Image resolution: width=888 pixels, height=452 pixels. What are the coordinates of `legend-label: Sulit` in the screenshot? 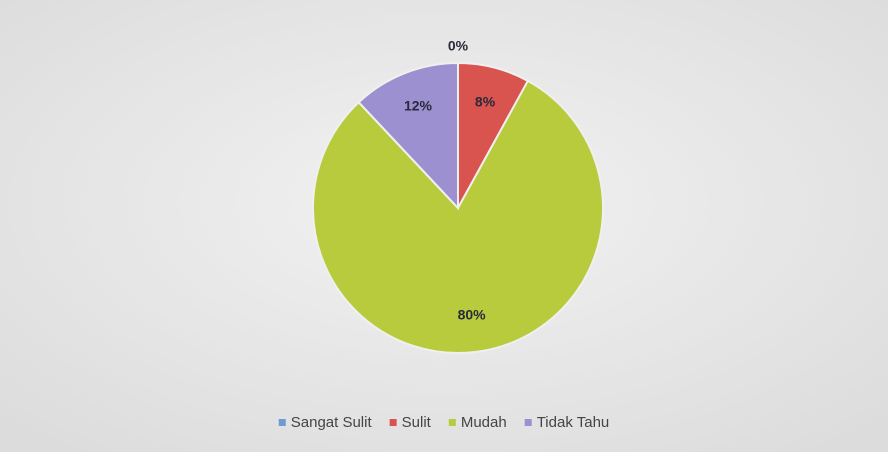 It's located at (417, 422).